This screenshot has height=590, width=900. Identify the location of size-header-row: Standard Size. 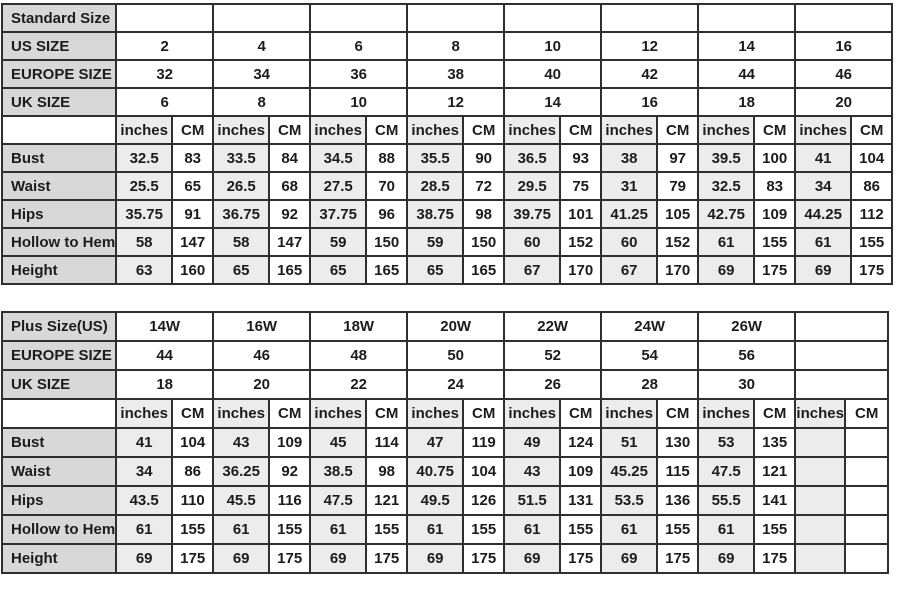
(447, 18).